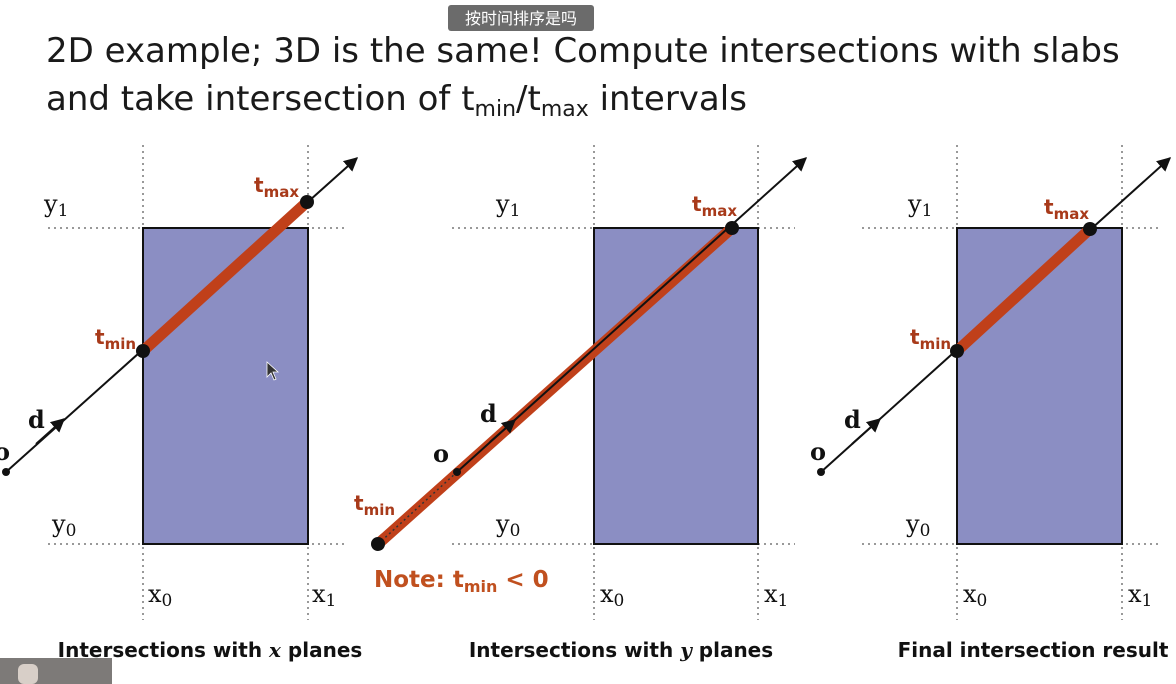  I want to click on caption-panel-2: Intersections with y planes, so click(621, 650).